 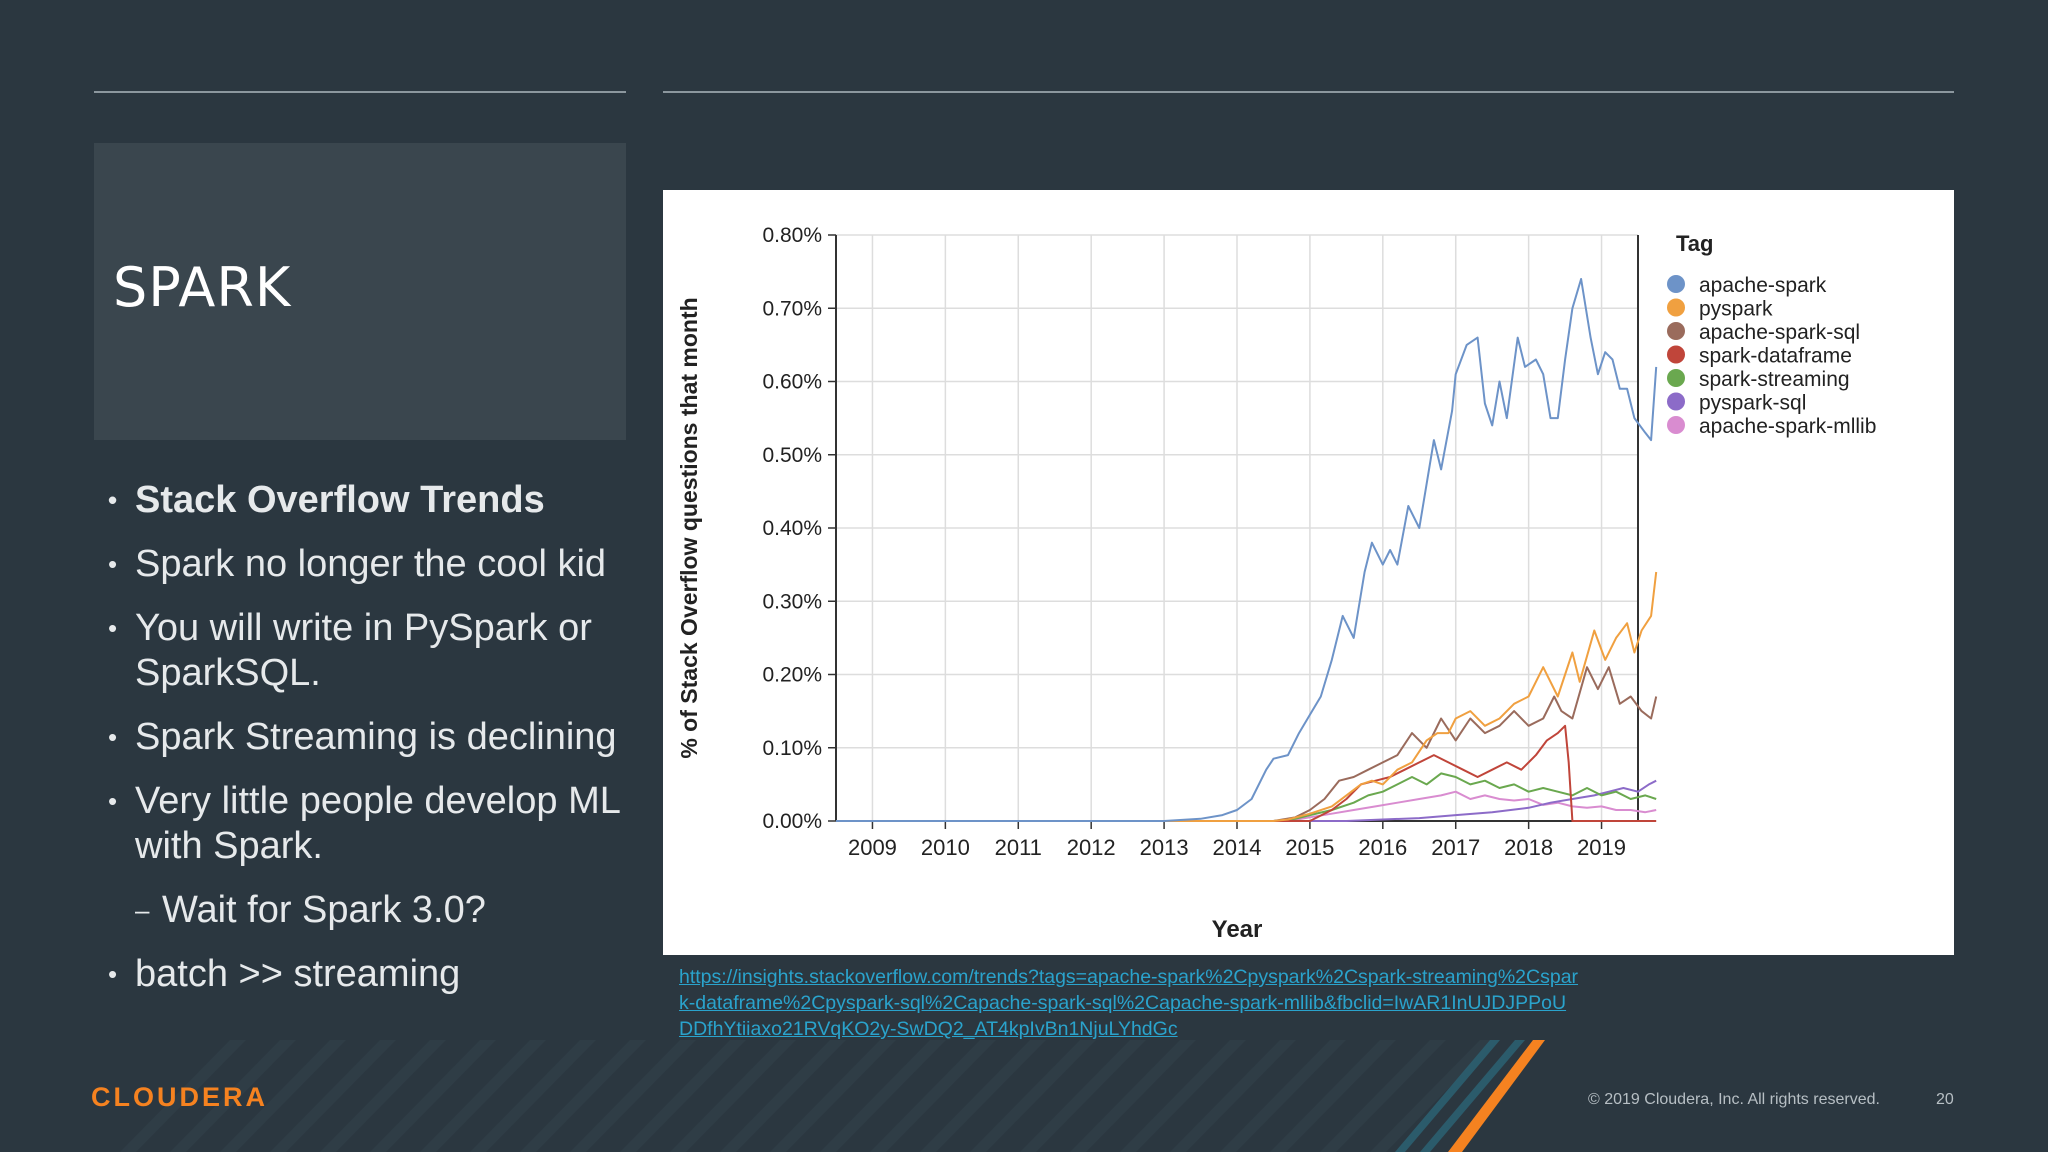 I want to click on legend-label-apache-spark: apache-spark, so click(x=1763, y=285).